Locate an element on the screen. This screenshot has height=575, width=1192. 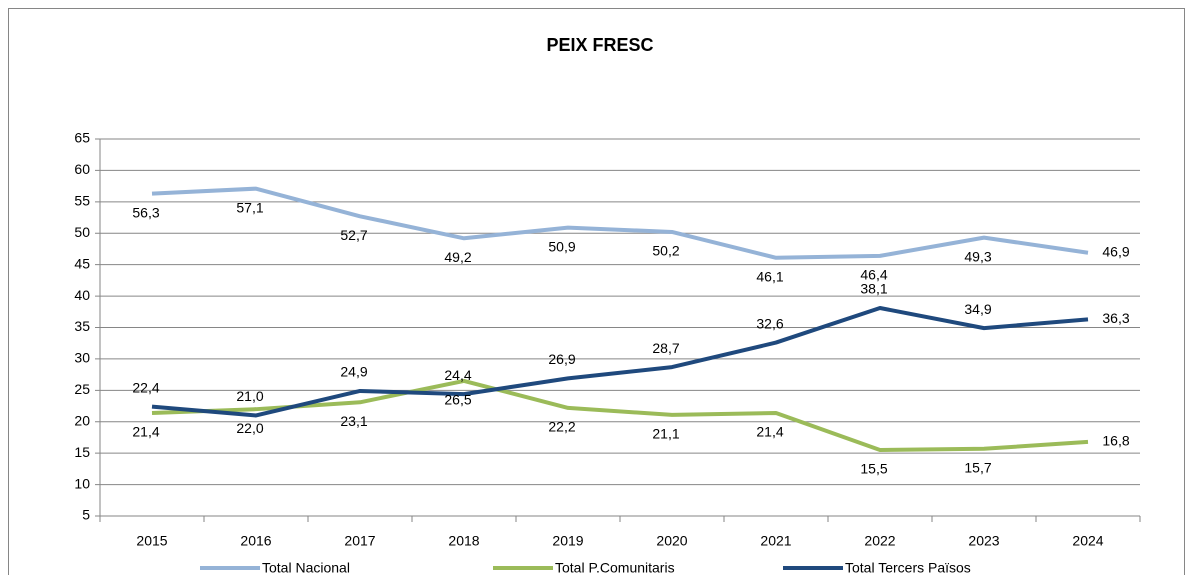
x-tick-label: 2021 is located at coordinates (775, 541).